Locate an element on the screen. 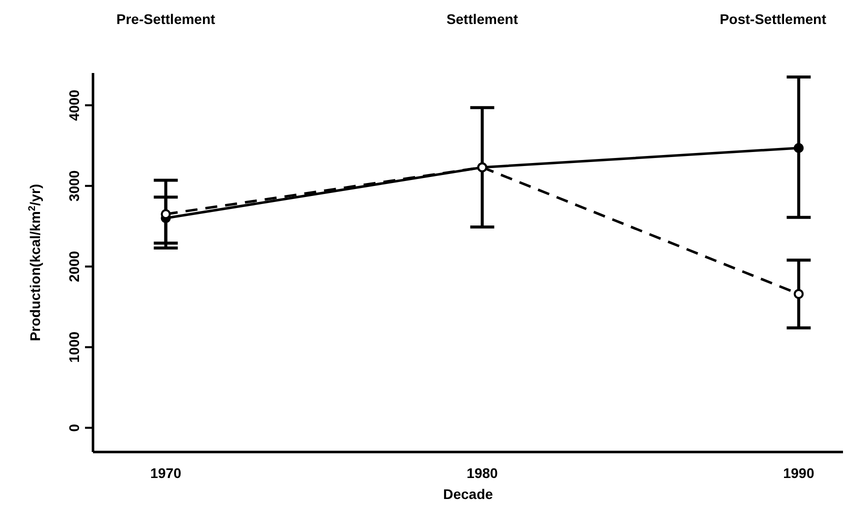  y-tick-label: 3000 is located at coordinates (74, 186).